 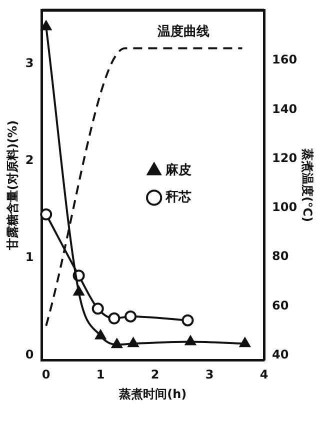 I want to click on series-label: 温度曲线, so click(x=183, y=32).